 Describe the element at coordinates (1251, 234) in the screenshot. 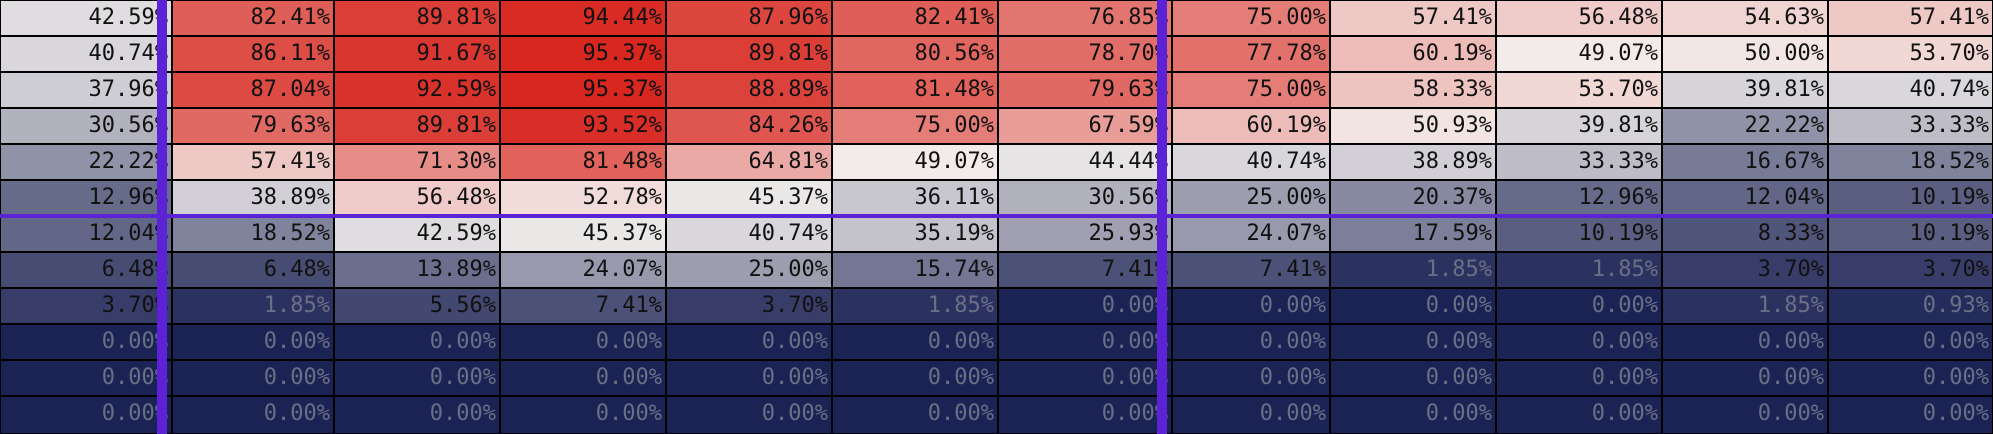

I see `heatmap-cell-r7-c8: 24.07%` at that location.